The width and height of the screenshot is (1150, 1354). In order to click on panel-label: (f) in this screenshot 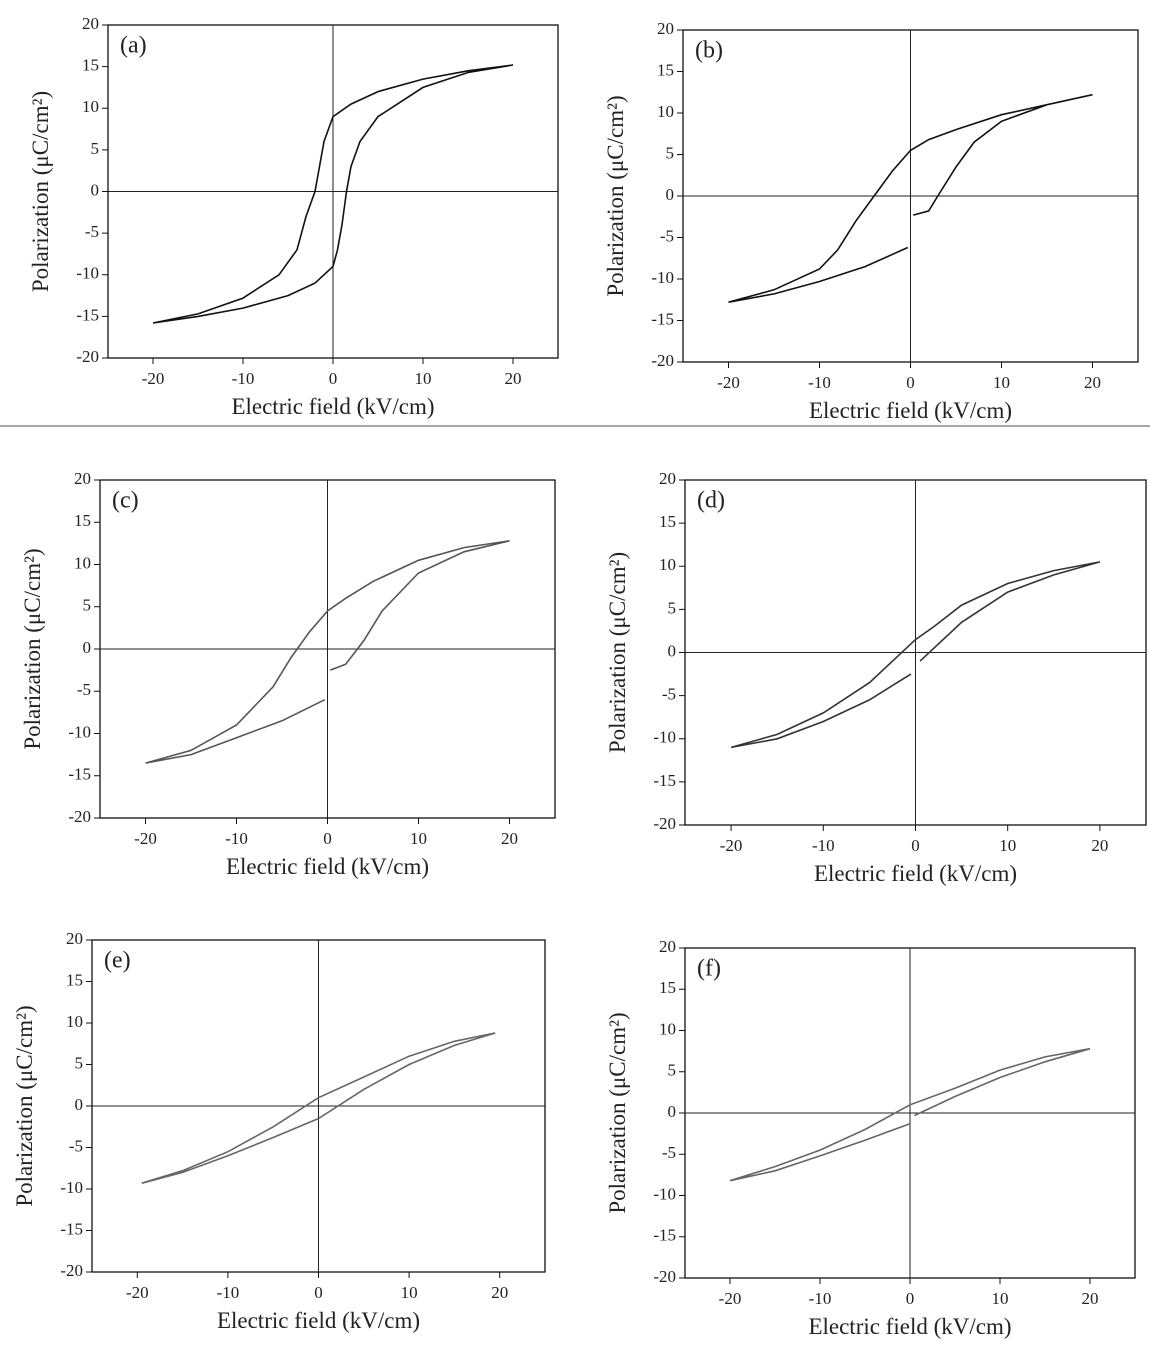, I will do `click(709, 969)`.